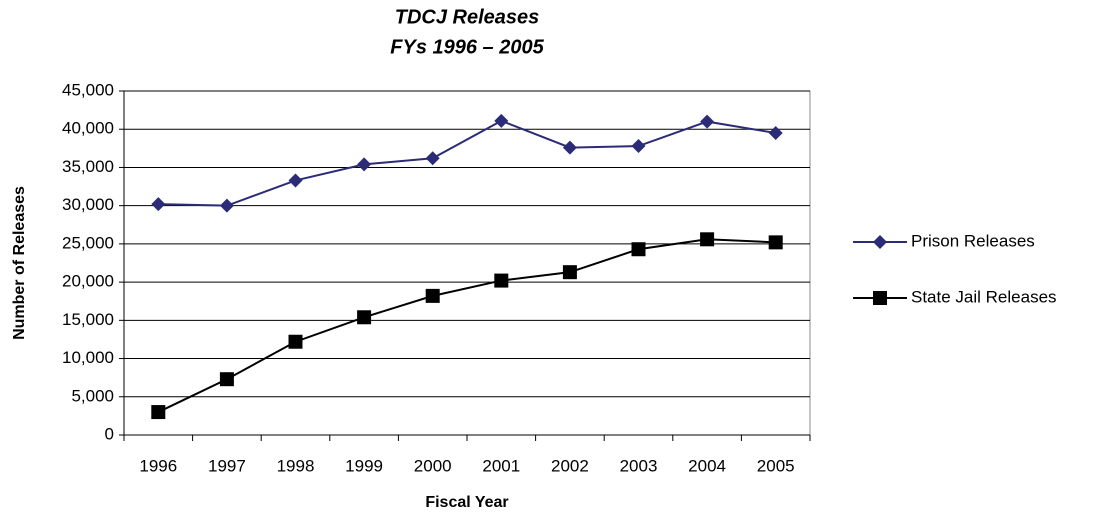  I want to click on y-tick-label: 35,000, so click(88, 166).